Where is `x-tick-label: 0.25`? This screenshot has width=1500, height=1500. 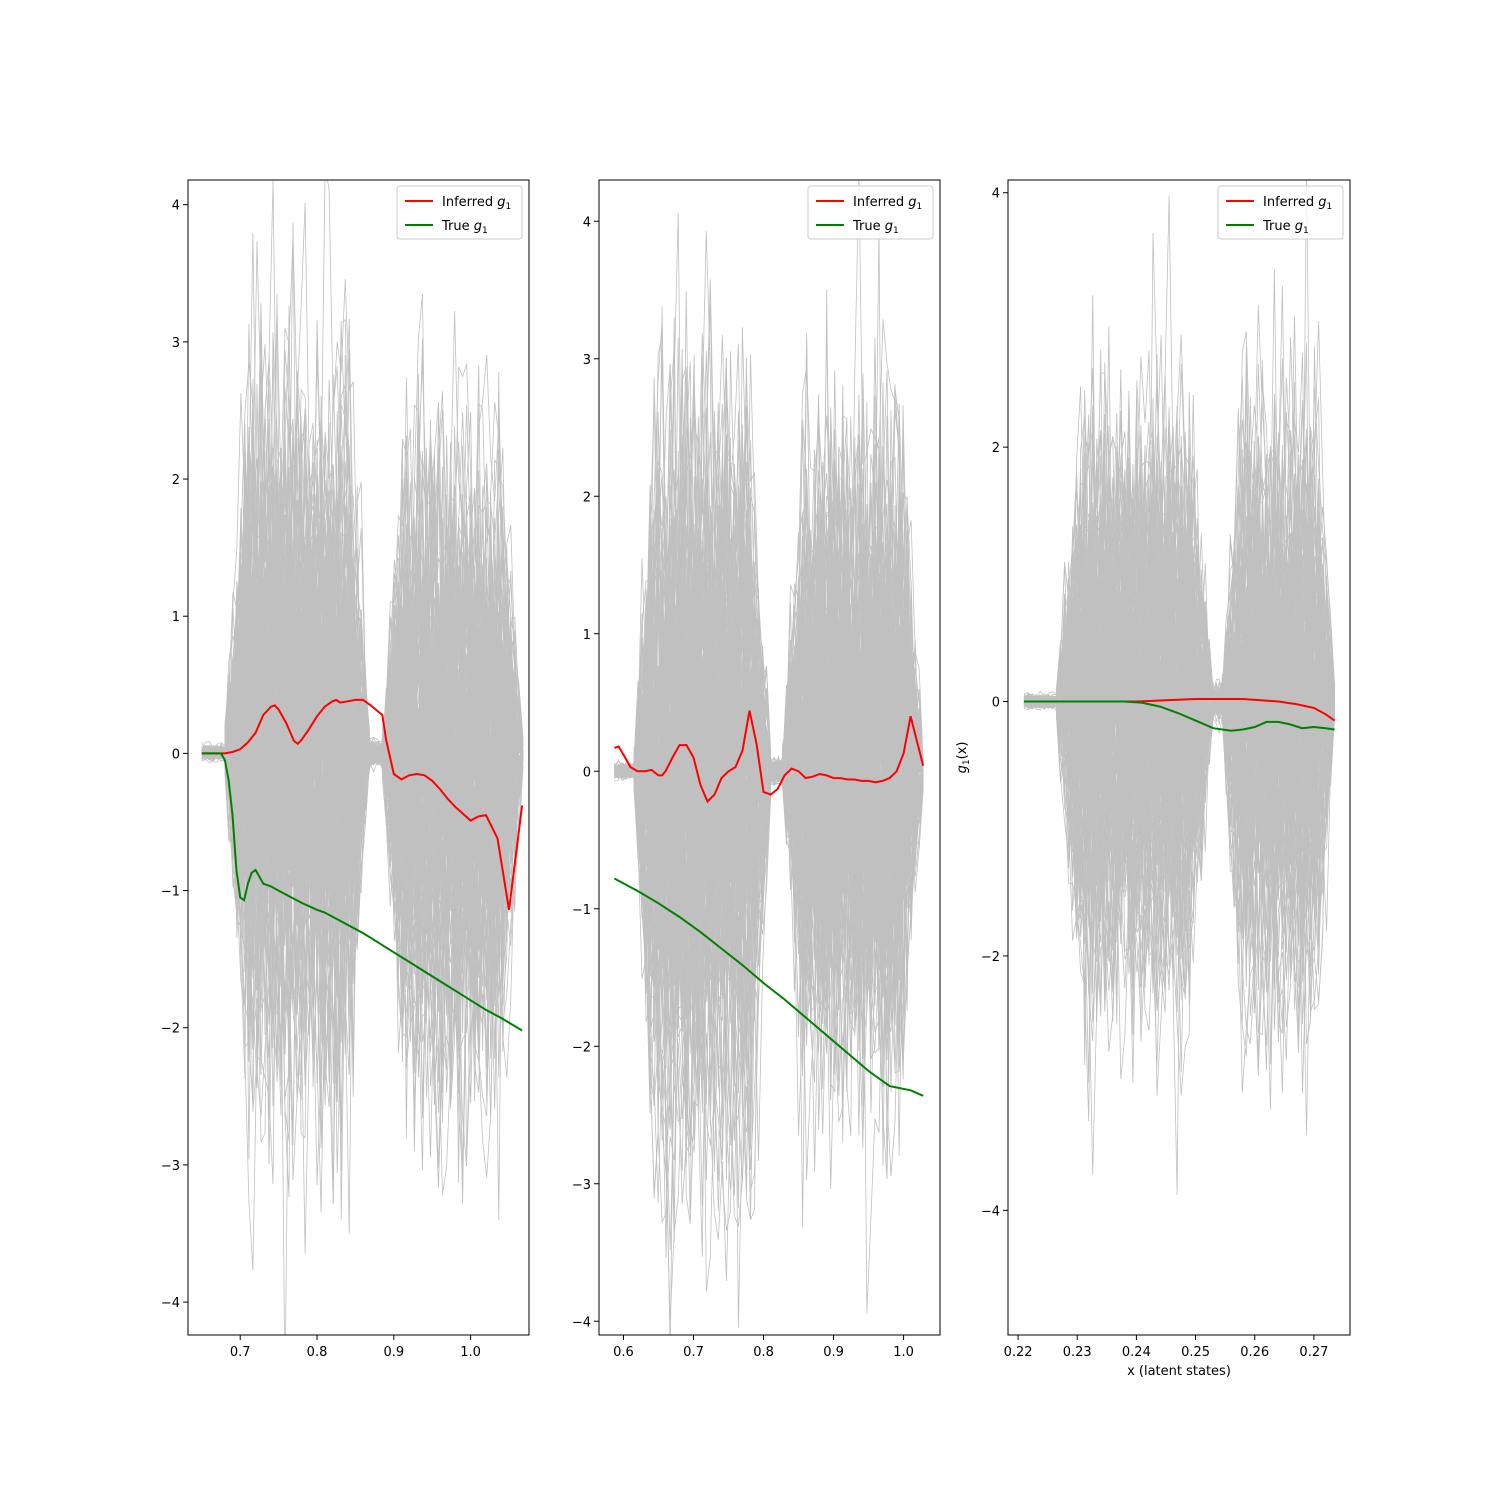 x-tick-label: 0.25 is located at coordinates (1195, 1352).